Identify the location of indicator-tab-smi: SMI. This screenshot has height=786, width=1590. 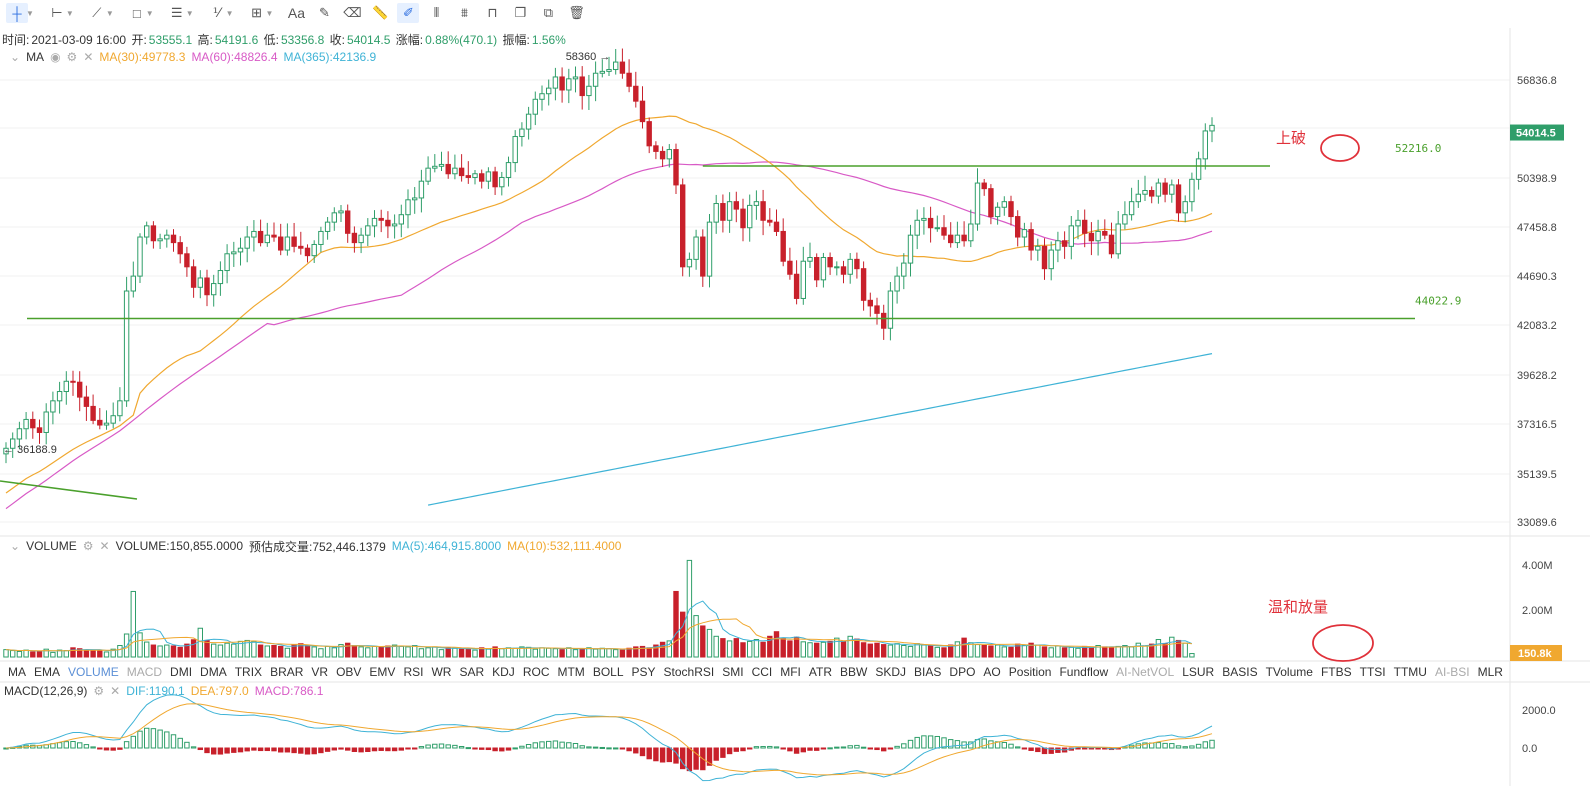
(733, 672).